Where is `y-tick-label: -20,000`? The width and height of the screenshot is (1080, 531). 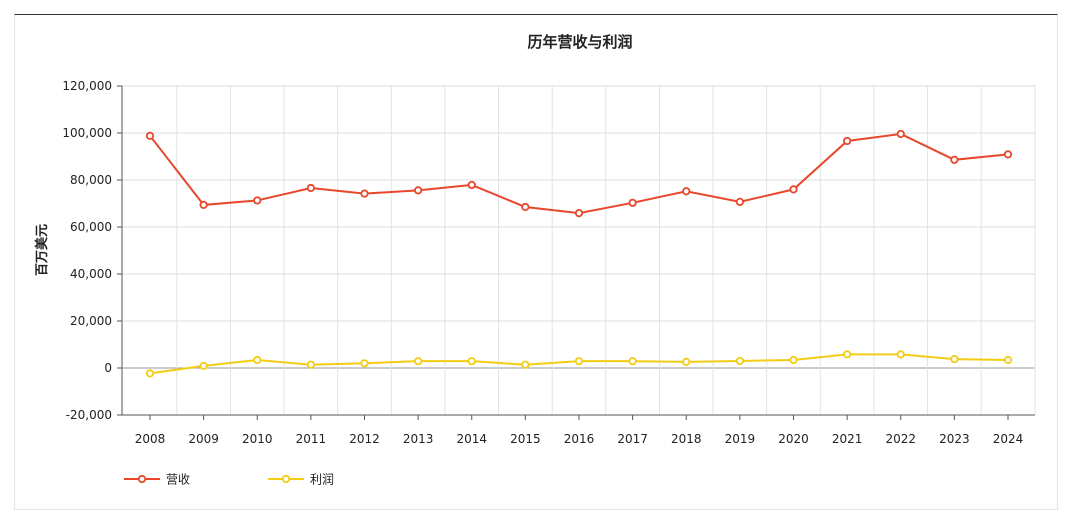 y-tick-label: -20,000 is located at coordinates (89, 415).